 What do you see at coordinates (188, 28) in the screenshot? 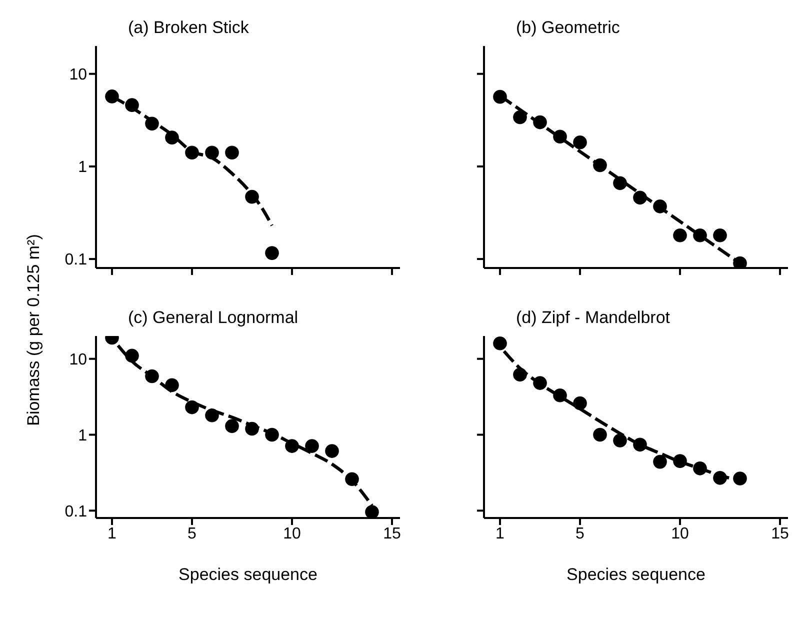
I see `chart-title: (a) Broken Stick` at bounding box center [188, 28].